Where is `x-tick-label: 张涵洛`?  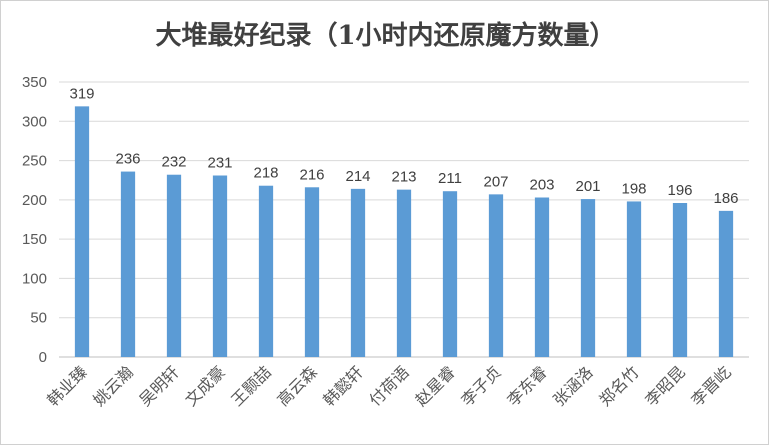
x-tick-label: 张涵洛 is located at coordinates (572, 385).